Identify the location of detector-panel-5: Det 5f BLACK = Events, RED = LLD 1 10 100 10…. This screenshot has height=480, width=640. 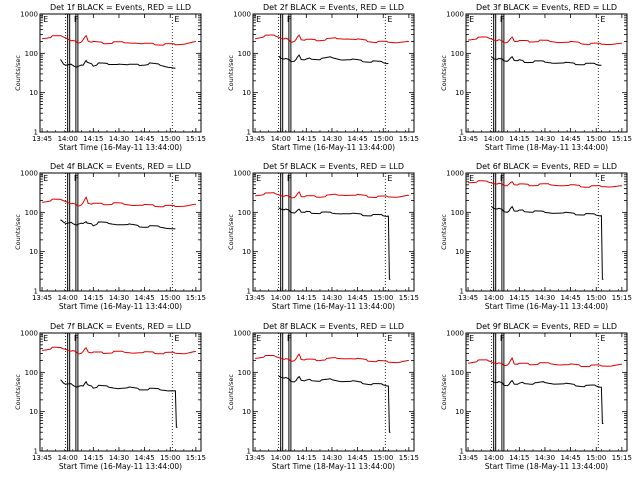
(323, 236).